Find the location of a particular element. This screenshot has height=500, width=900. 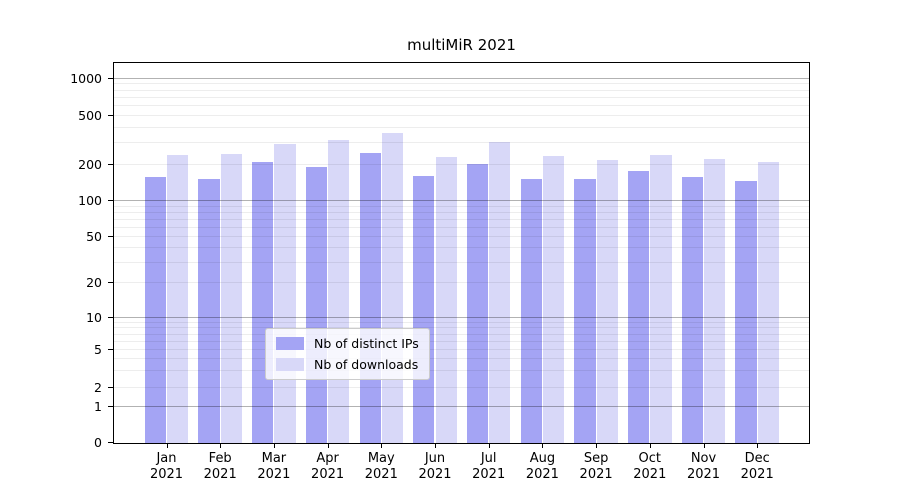

y-tick-label: 500 is located at coordinates (90, 115).